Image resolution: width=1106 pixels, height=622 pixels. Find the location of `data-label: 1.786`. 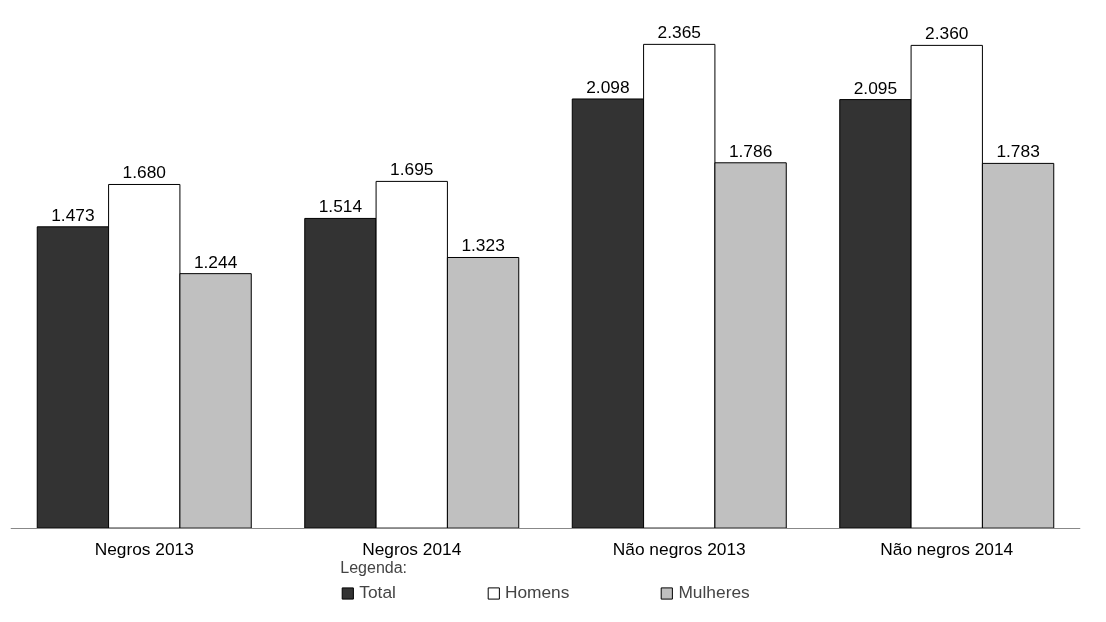

data-label: 1.786 is located at coordinates (750, 150).